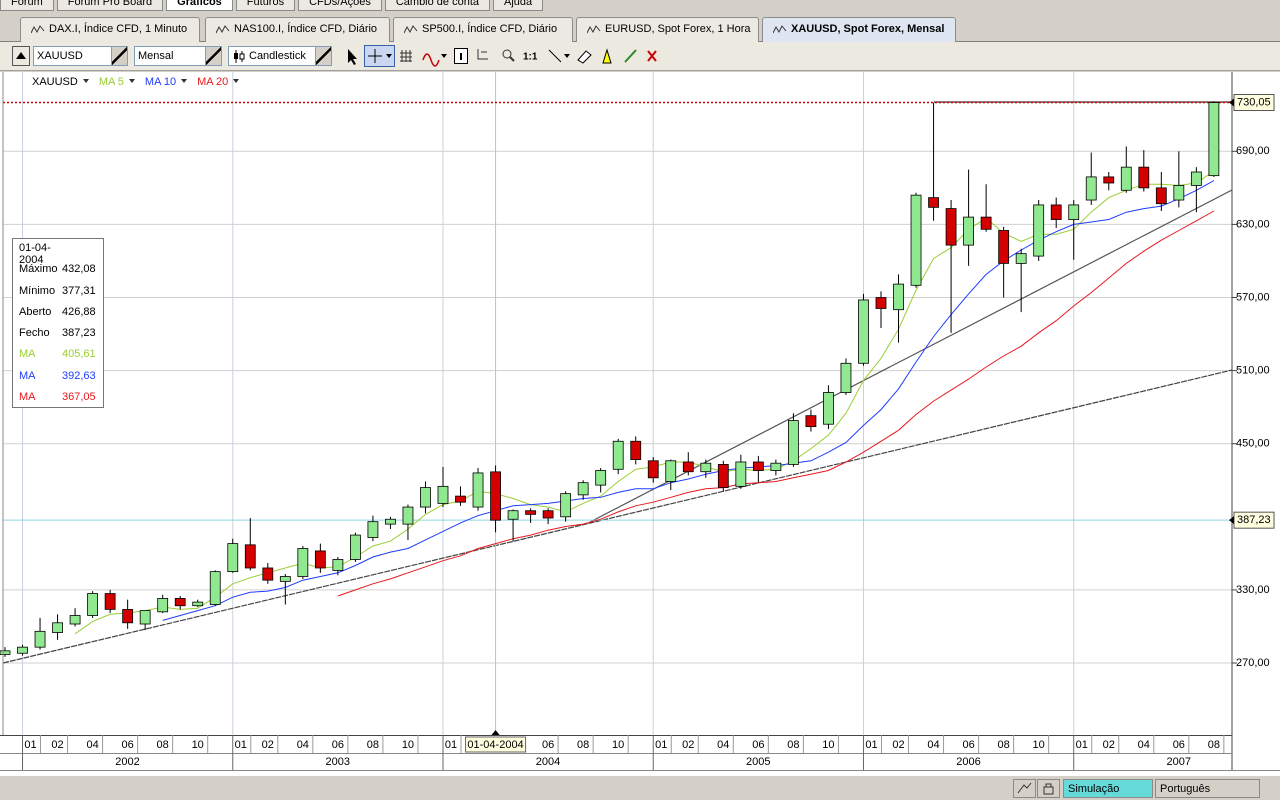 This screenshot has width=1280, height=800. What do you see at coordinates (530, 57) in the screenshot?
I see `zoom-reset-tool: 1:1` at bounding box center [530, 57].